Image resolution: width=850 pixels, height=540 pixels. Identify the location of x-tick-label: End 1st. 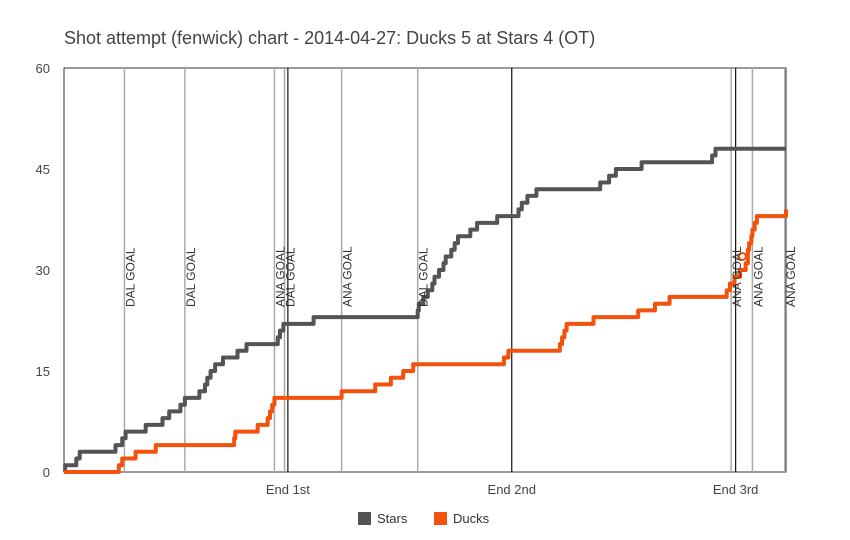
(288, 489).